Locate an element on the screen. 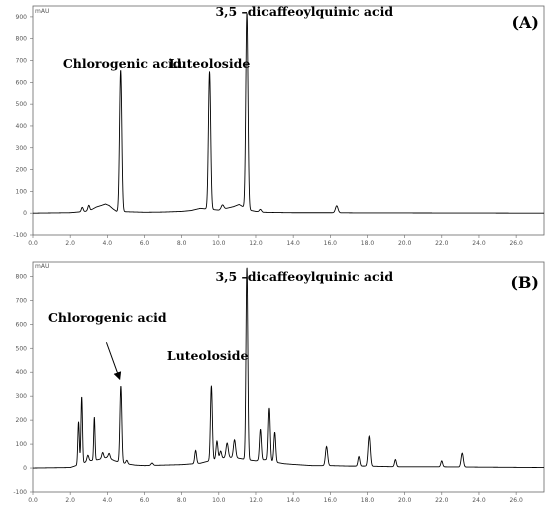 This screenshot has height=506, width=550. y-axis-ticks-b: -100 0 100 200 300 400 500 600 700 800 is located at coordinates (23, 384).